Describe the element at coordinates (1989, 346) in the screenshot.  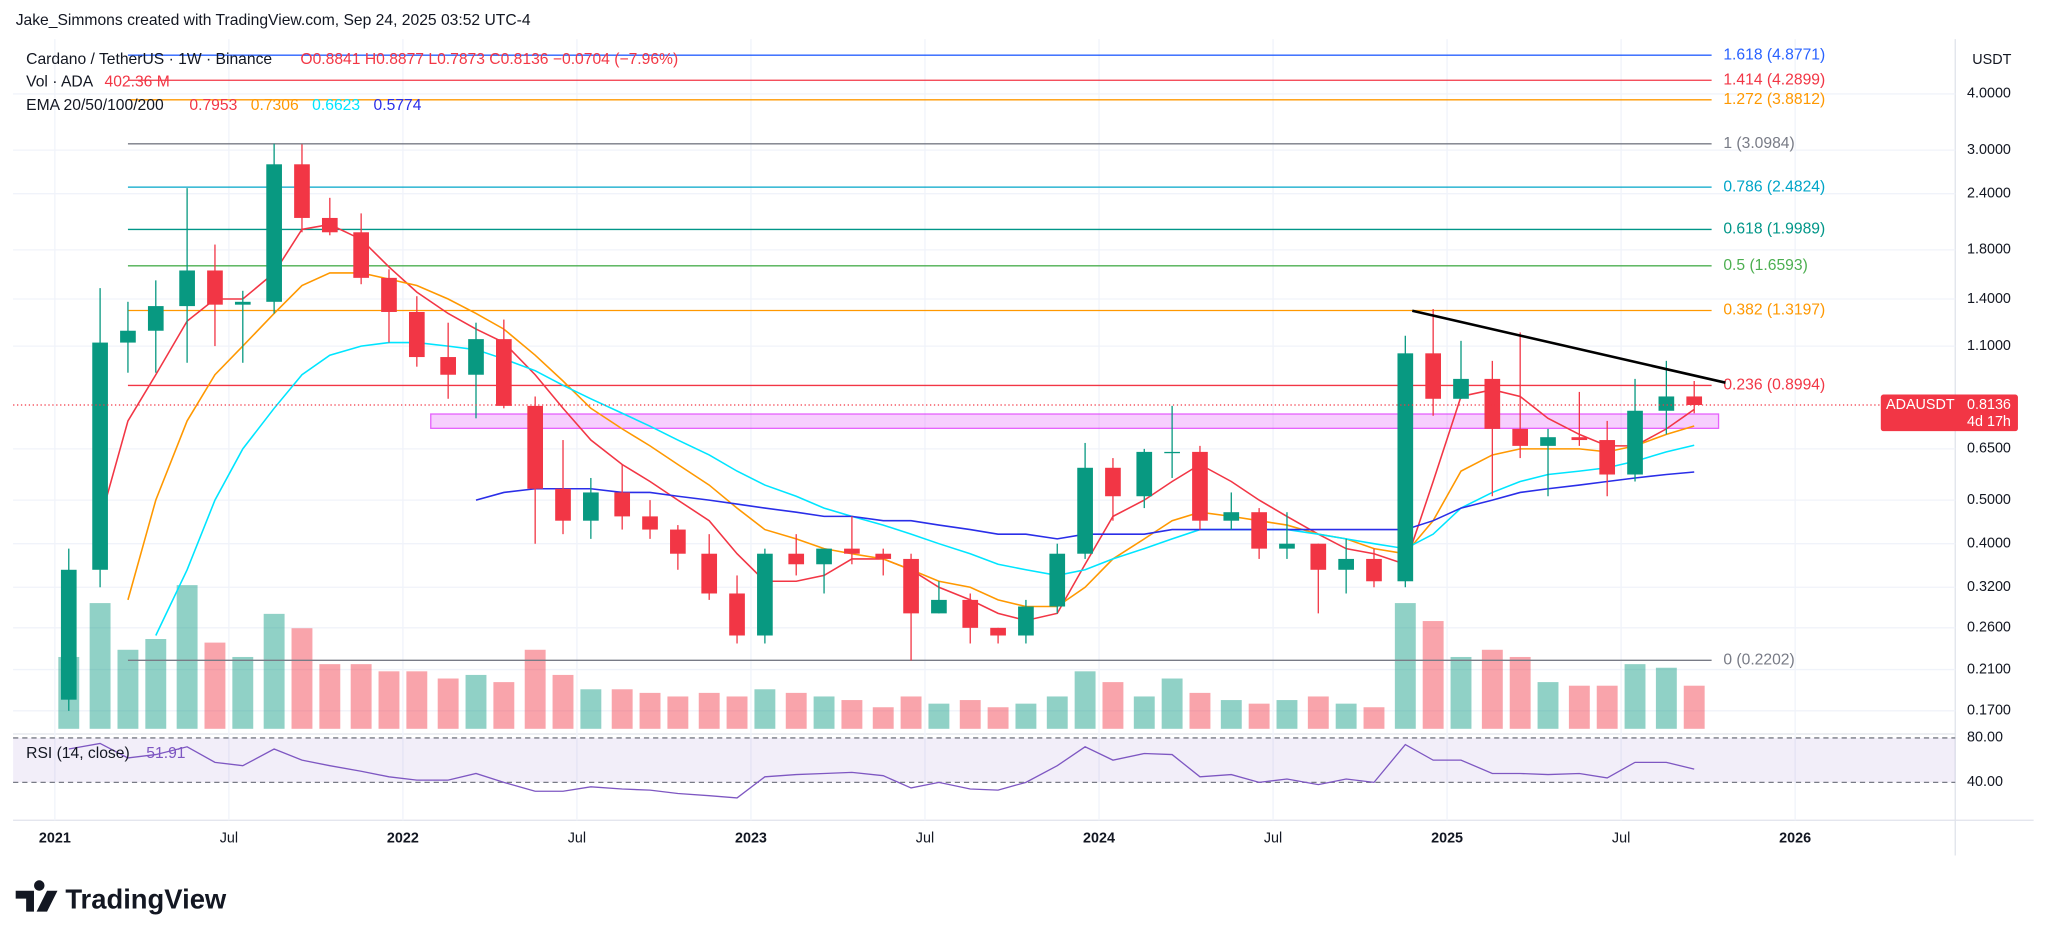
I see `y-tick-label: 1.1000` at that location.